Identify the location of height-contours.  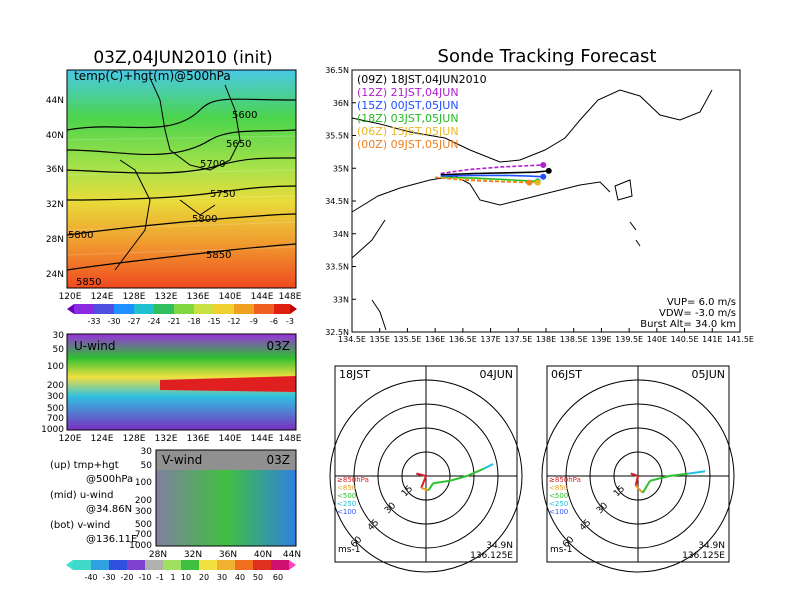
(181, 184).